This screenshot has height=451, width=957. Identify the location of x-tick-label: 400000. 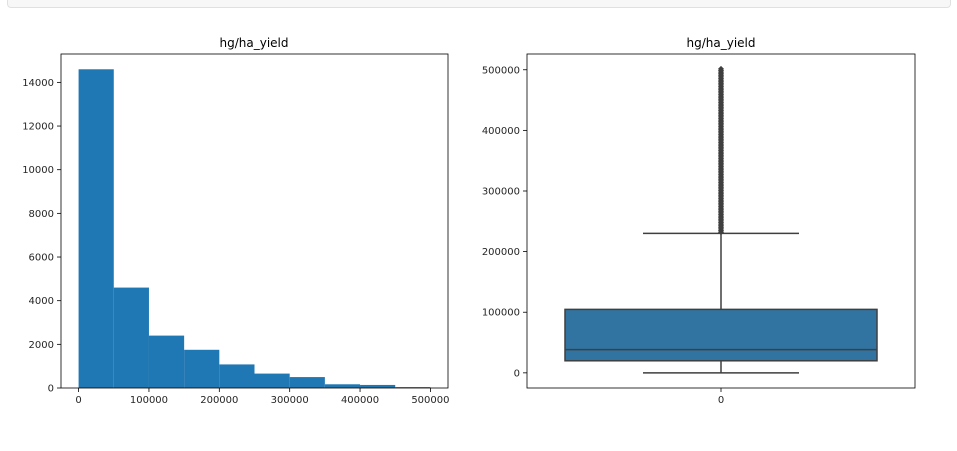
(360, 400).